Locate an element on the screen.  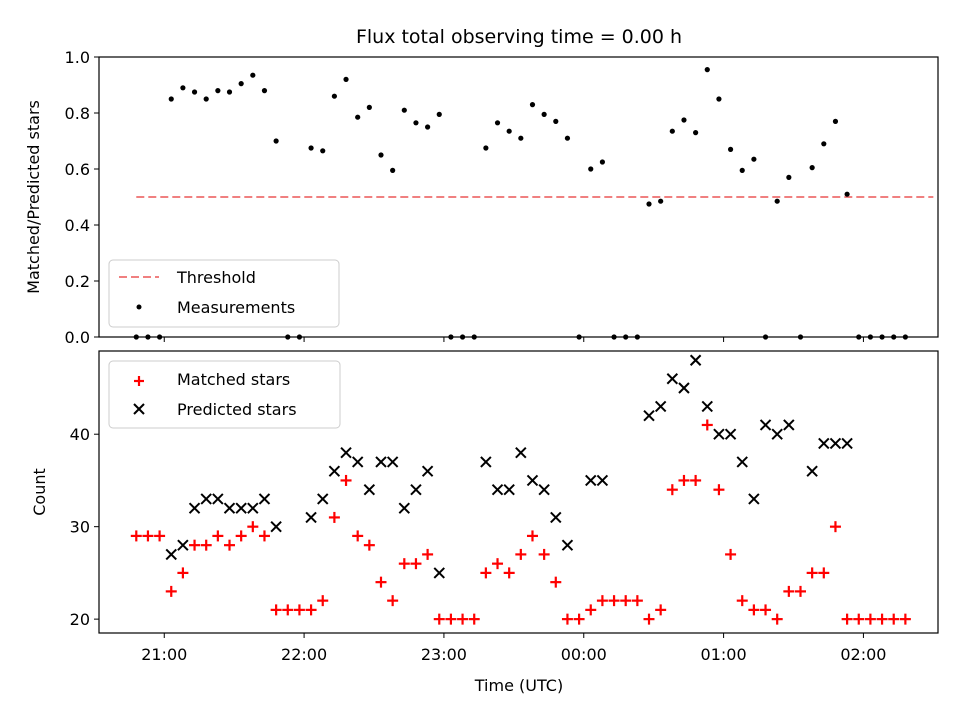
bottom-y-tick-label: 20 is located at coordinates (80, 619).